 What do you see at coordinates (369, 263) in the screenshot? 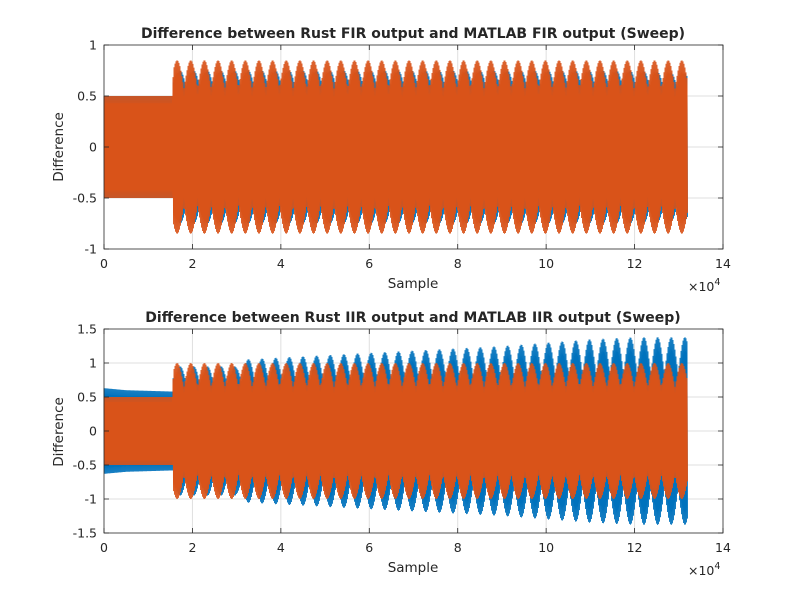
I see `fir-x-tick-label: 6` at bounding box center [369, 263].